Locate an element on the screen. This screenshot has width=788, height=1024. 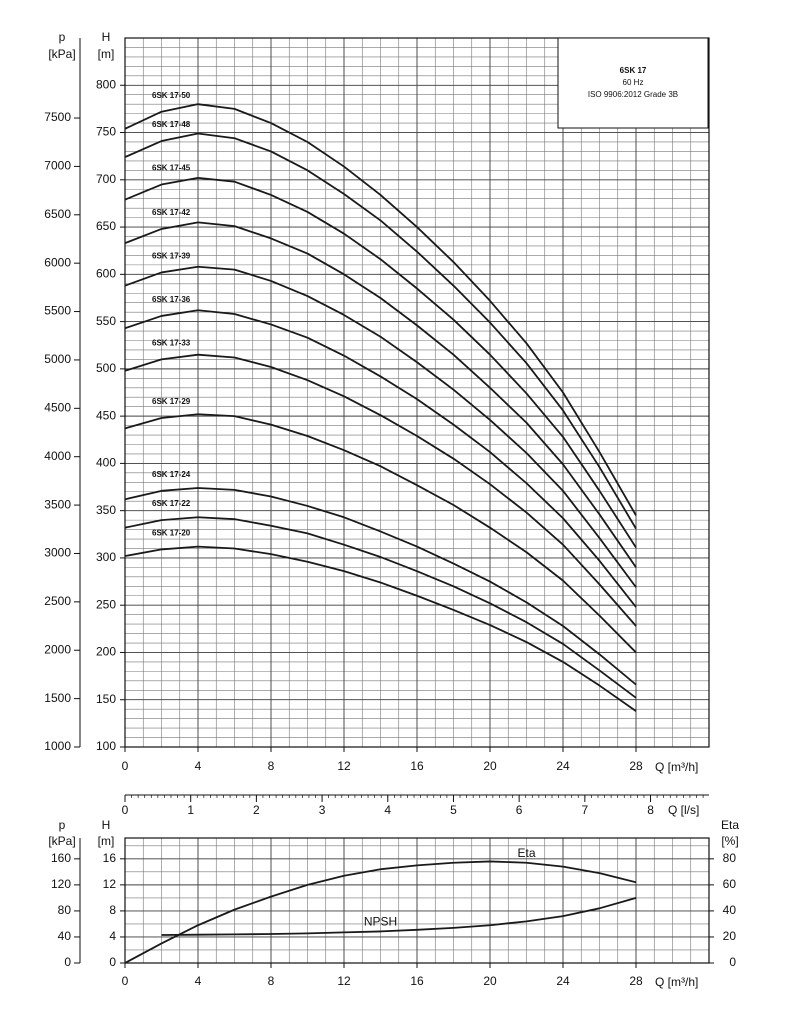
info-text: 6SK 17 is located at coordinates (633, 70).